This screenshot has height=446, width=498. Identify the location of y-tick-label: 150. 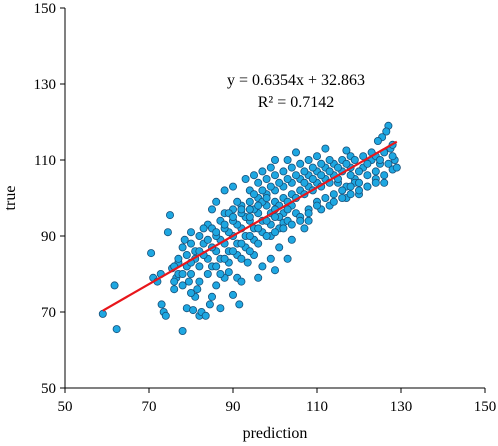
(45, 9).